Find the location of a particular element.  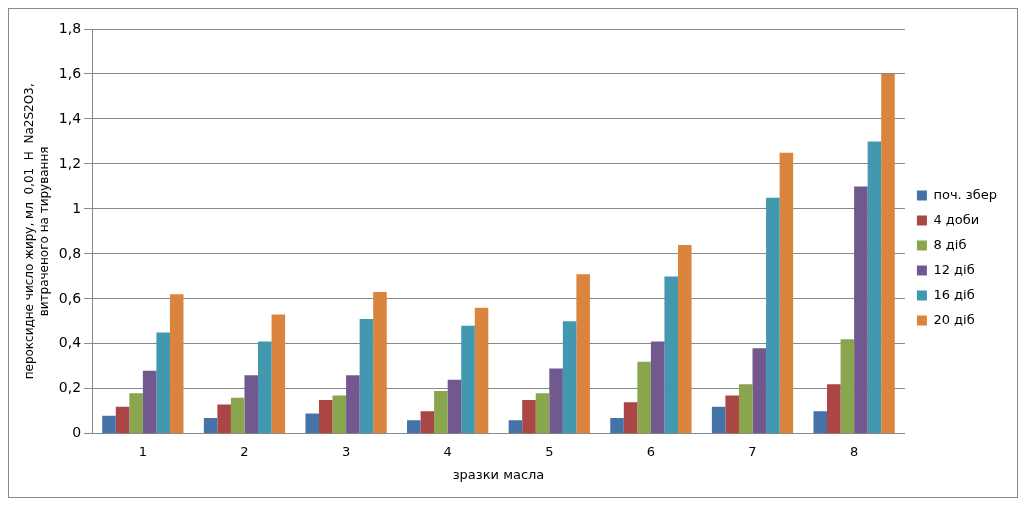

legend-label: 8 діб is located at coordinates (950, 244).